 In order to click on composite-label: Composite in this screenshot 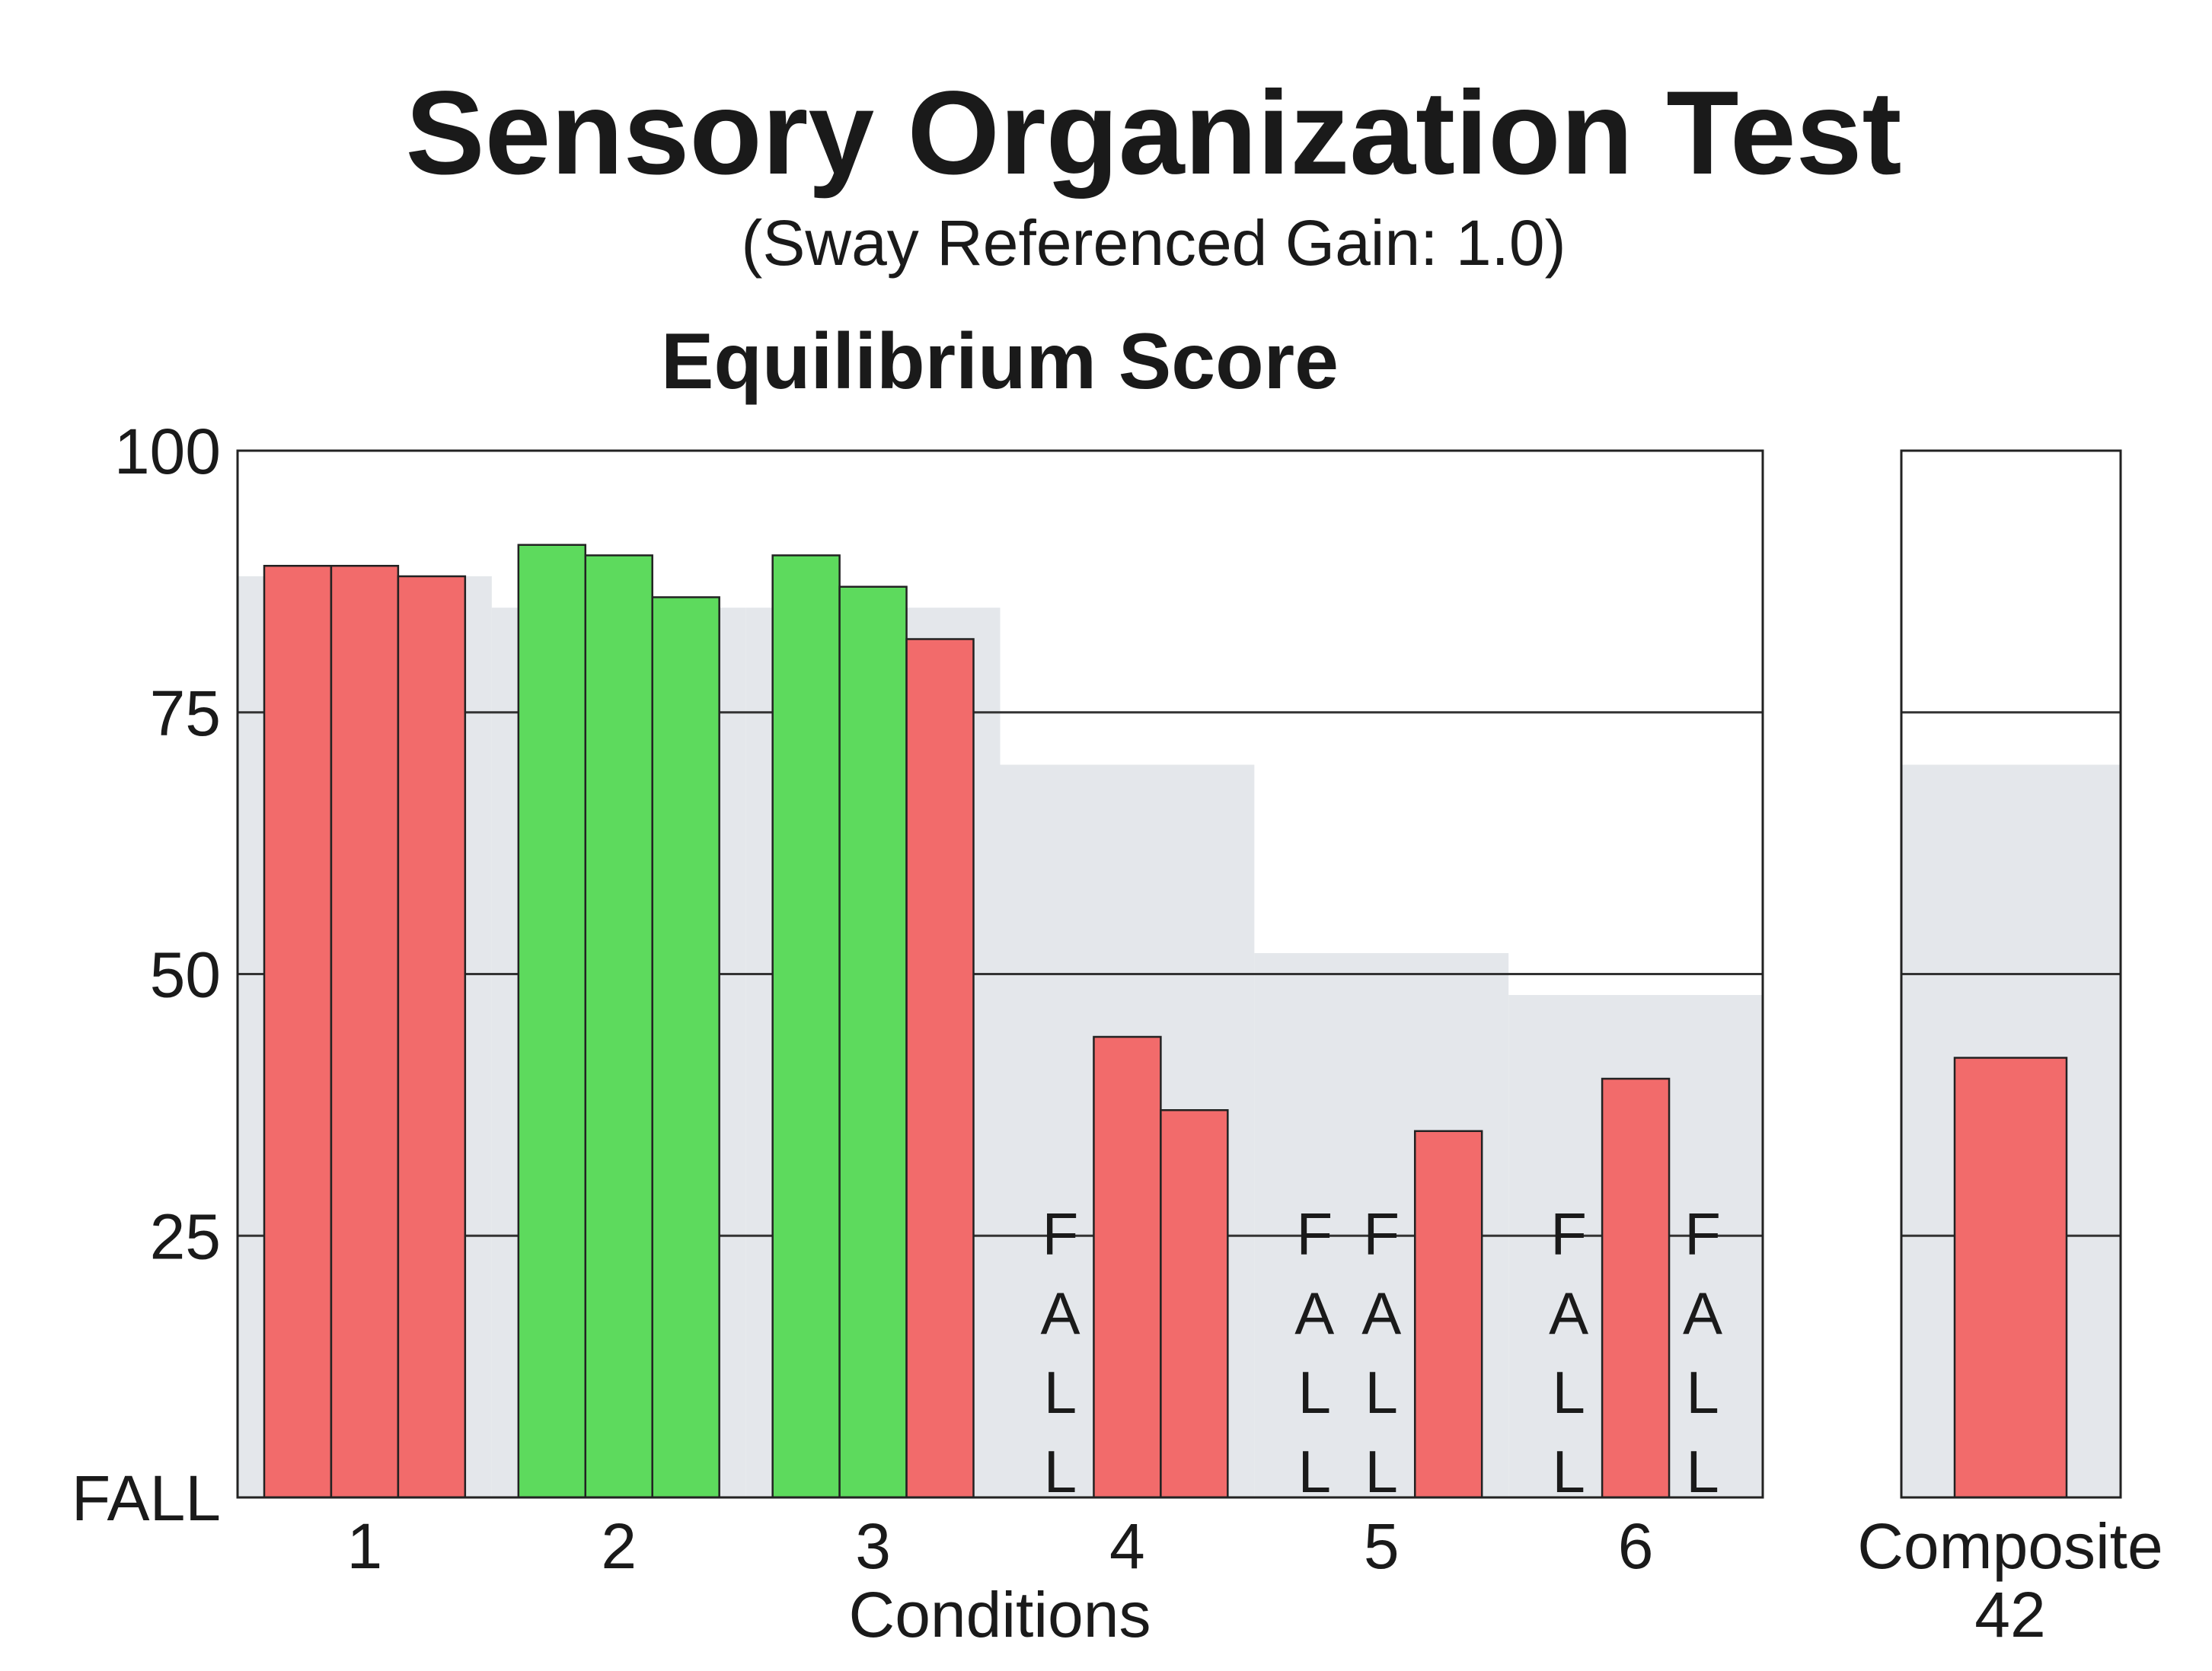, I will do `click(2010, 1546)`.